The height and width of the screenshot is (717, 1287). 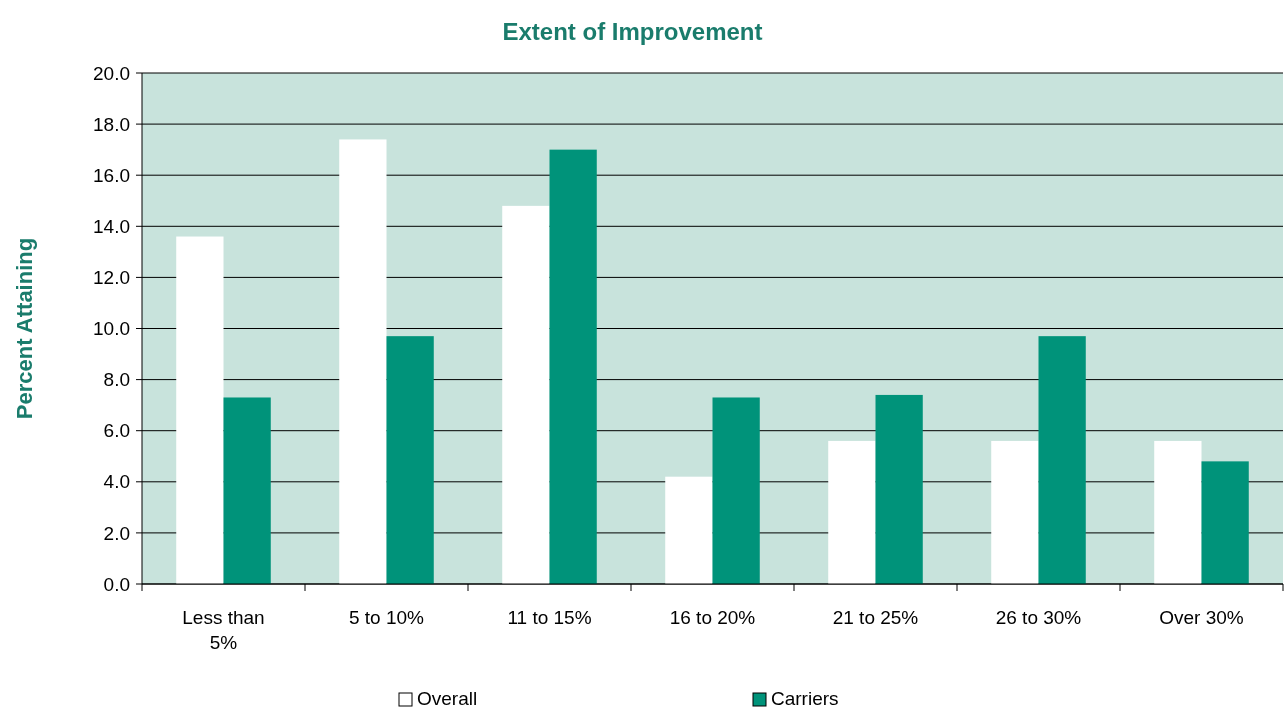 I want to click on x-tick-label: 11 to 15%, so click(x=549, y=617).